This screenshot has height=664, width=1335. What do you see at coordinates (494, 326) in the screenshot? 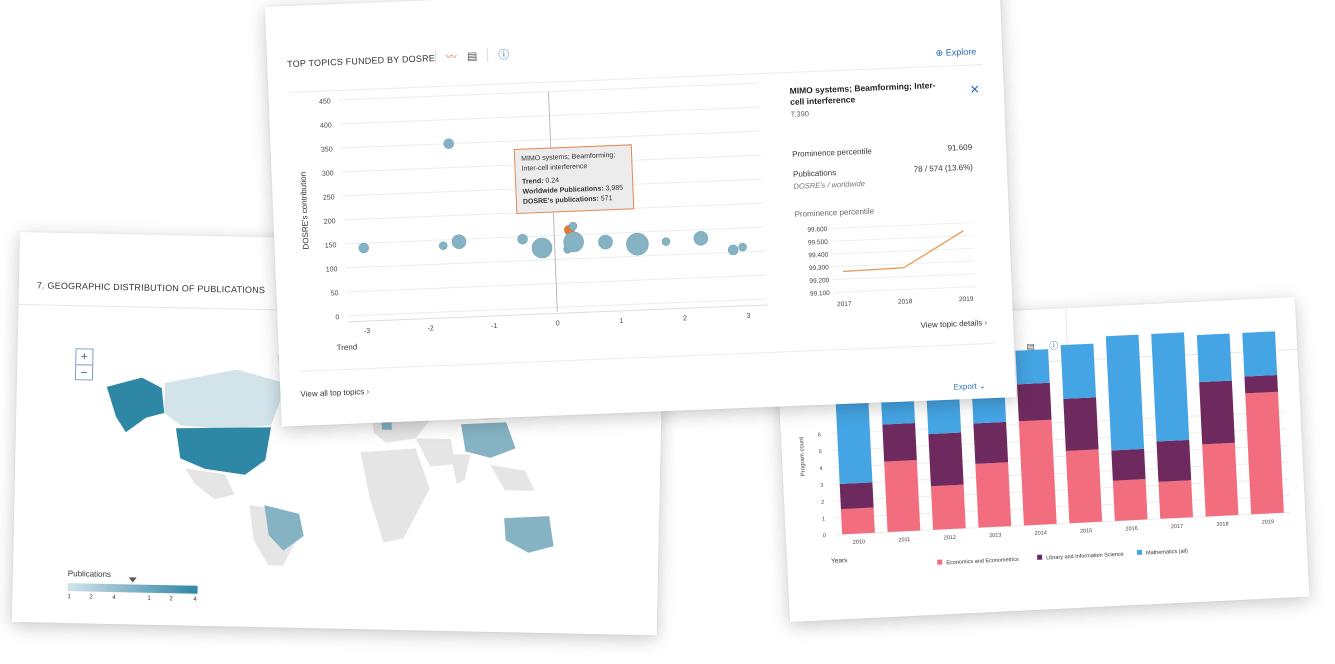
I see `x-tick-label: -1` at bounding box center [494, 326].